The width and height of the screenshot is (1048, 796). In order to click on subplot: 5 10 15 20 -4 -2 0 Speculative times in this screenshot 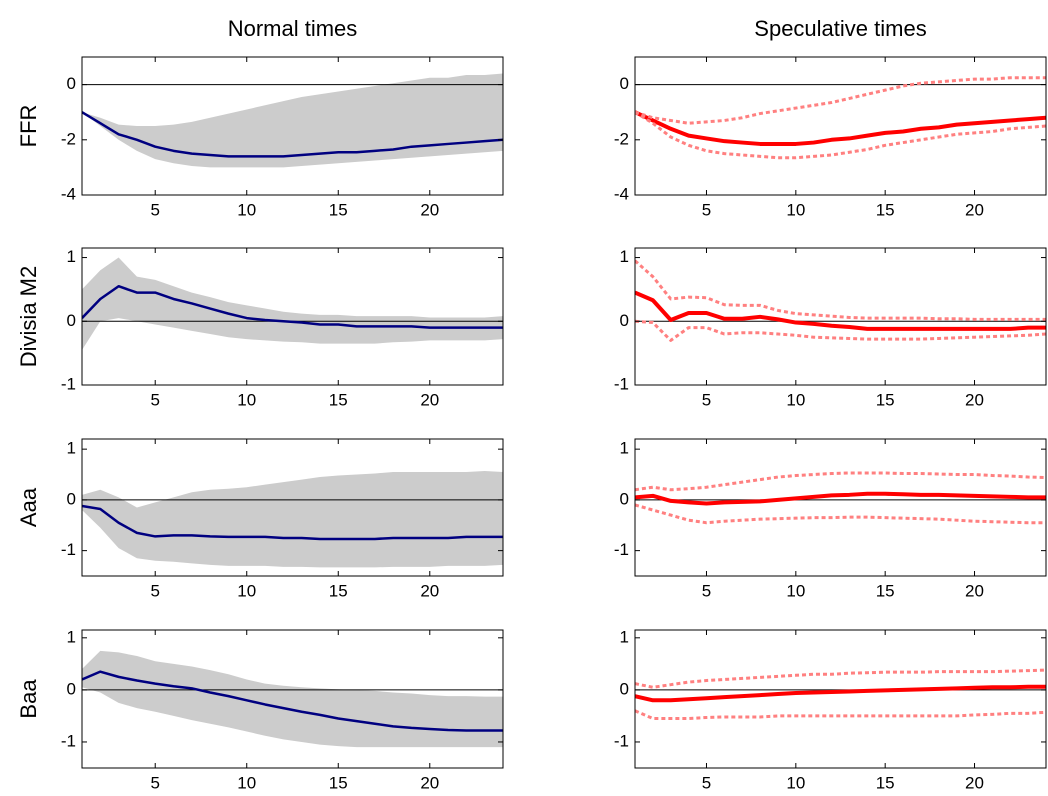, I will do `click(830, 117)`.